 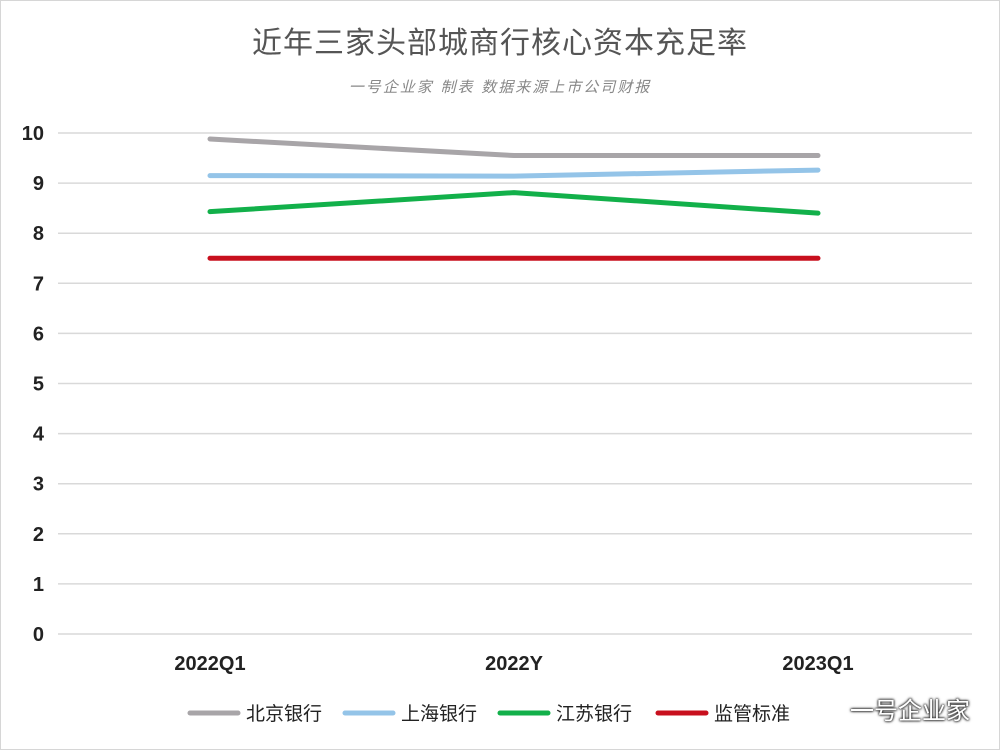 I want to click on y-tick-label: 1, so click(x=38, y=585).